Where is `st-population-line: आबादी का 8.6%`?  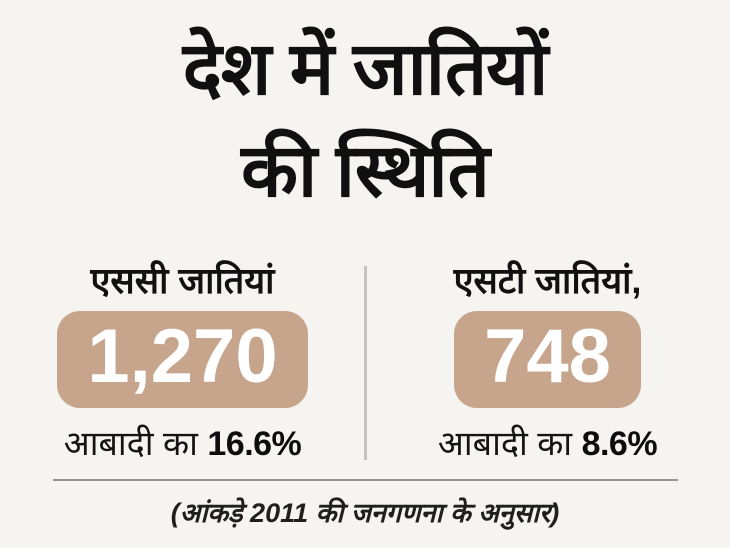 st-population-line: आबादी का 8.6% is located at coordinates (547, 444).